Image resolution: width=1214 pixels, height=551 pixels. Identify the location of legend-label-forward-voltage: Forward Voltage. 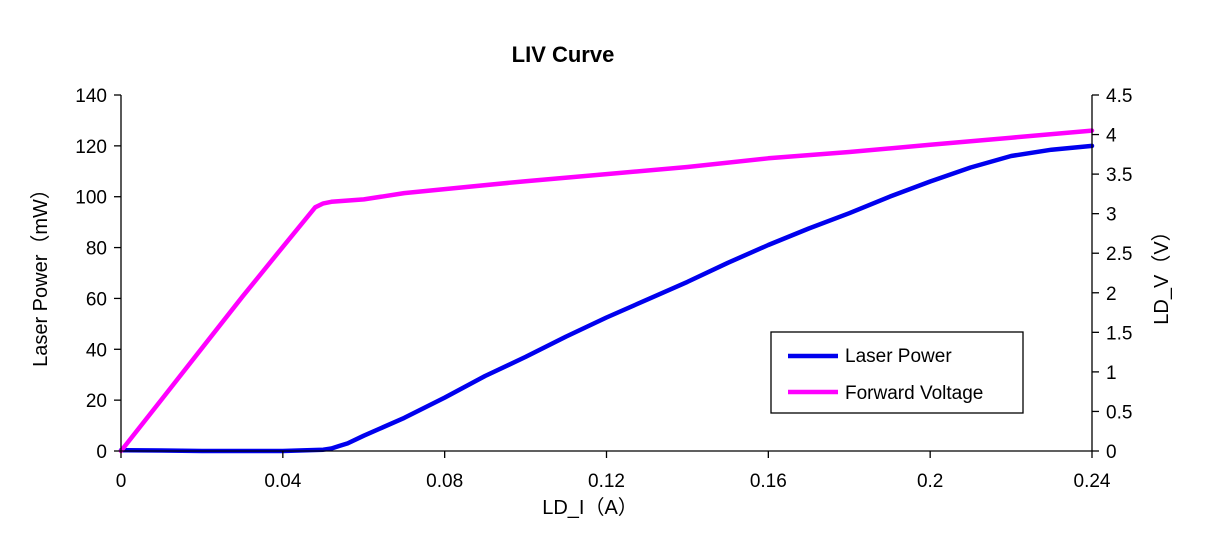
(914, 393).